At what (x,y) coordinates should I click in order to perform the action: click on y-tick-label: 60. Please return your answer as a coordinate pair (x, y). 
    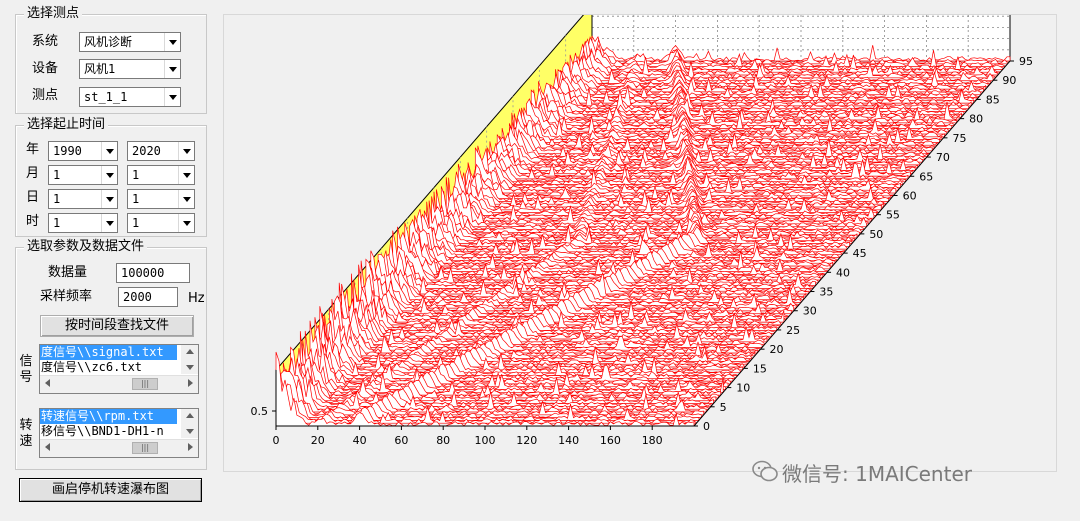
    Looking at the image, I should click on (910, 195).